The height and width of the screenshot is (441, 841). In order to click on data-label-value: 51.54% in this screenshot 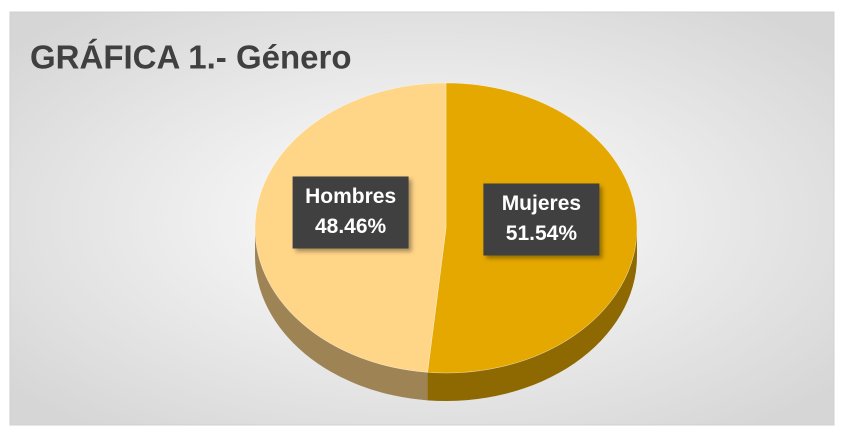, I will do `click(542, 233)`.